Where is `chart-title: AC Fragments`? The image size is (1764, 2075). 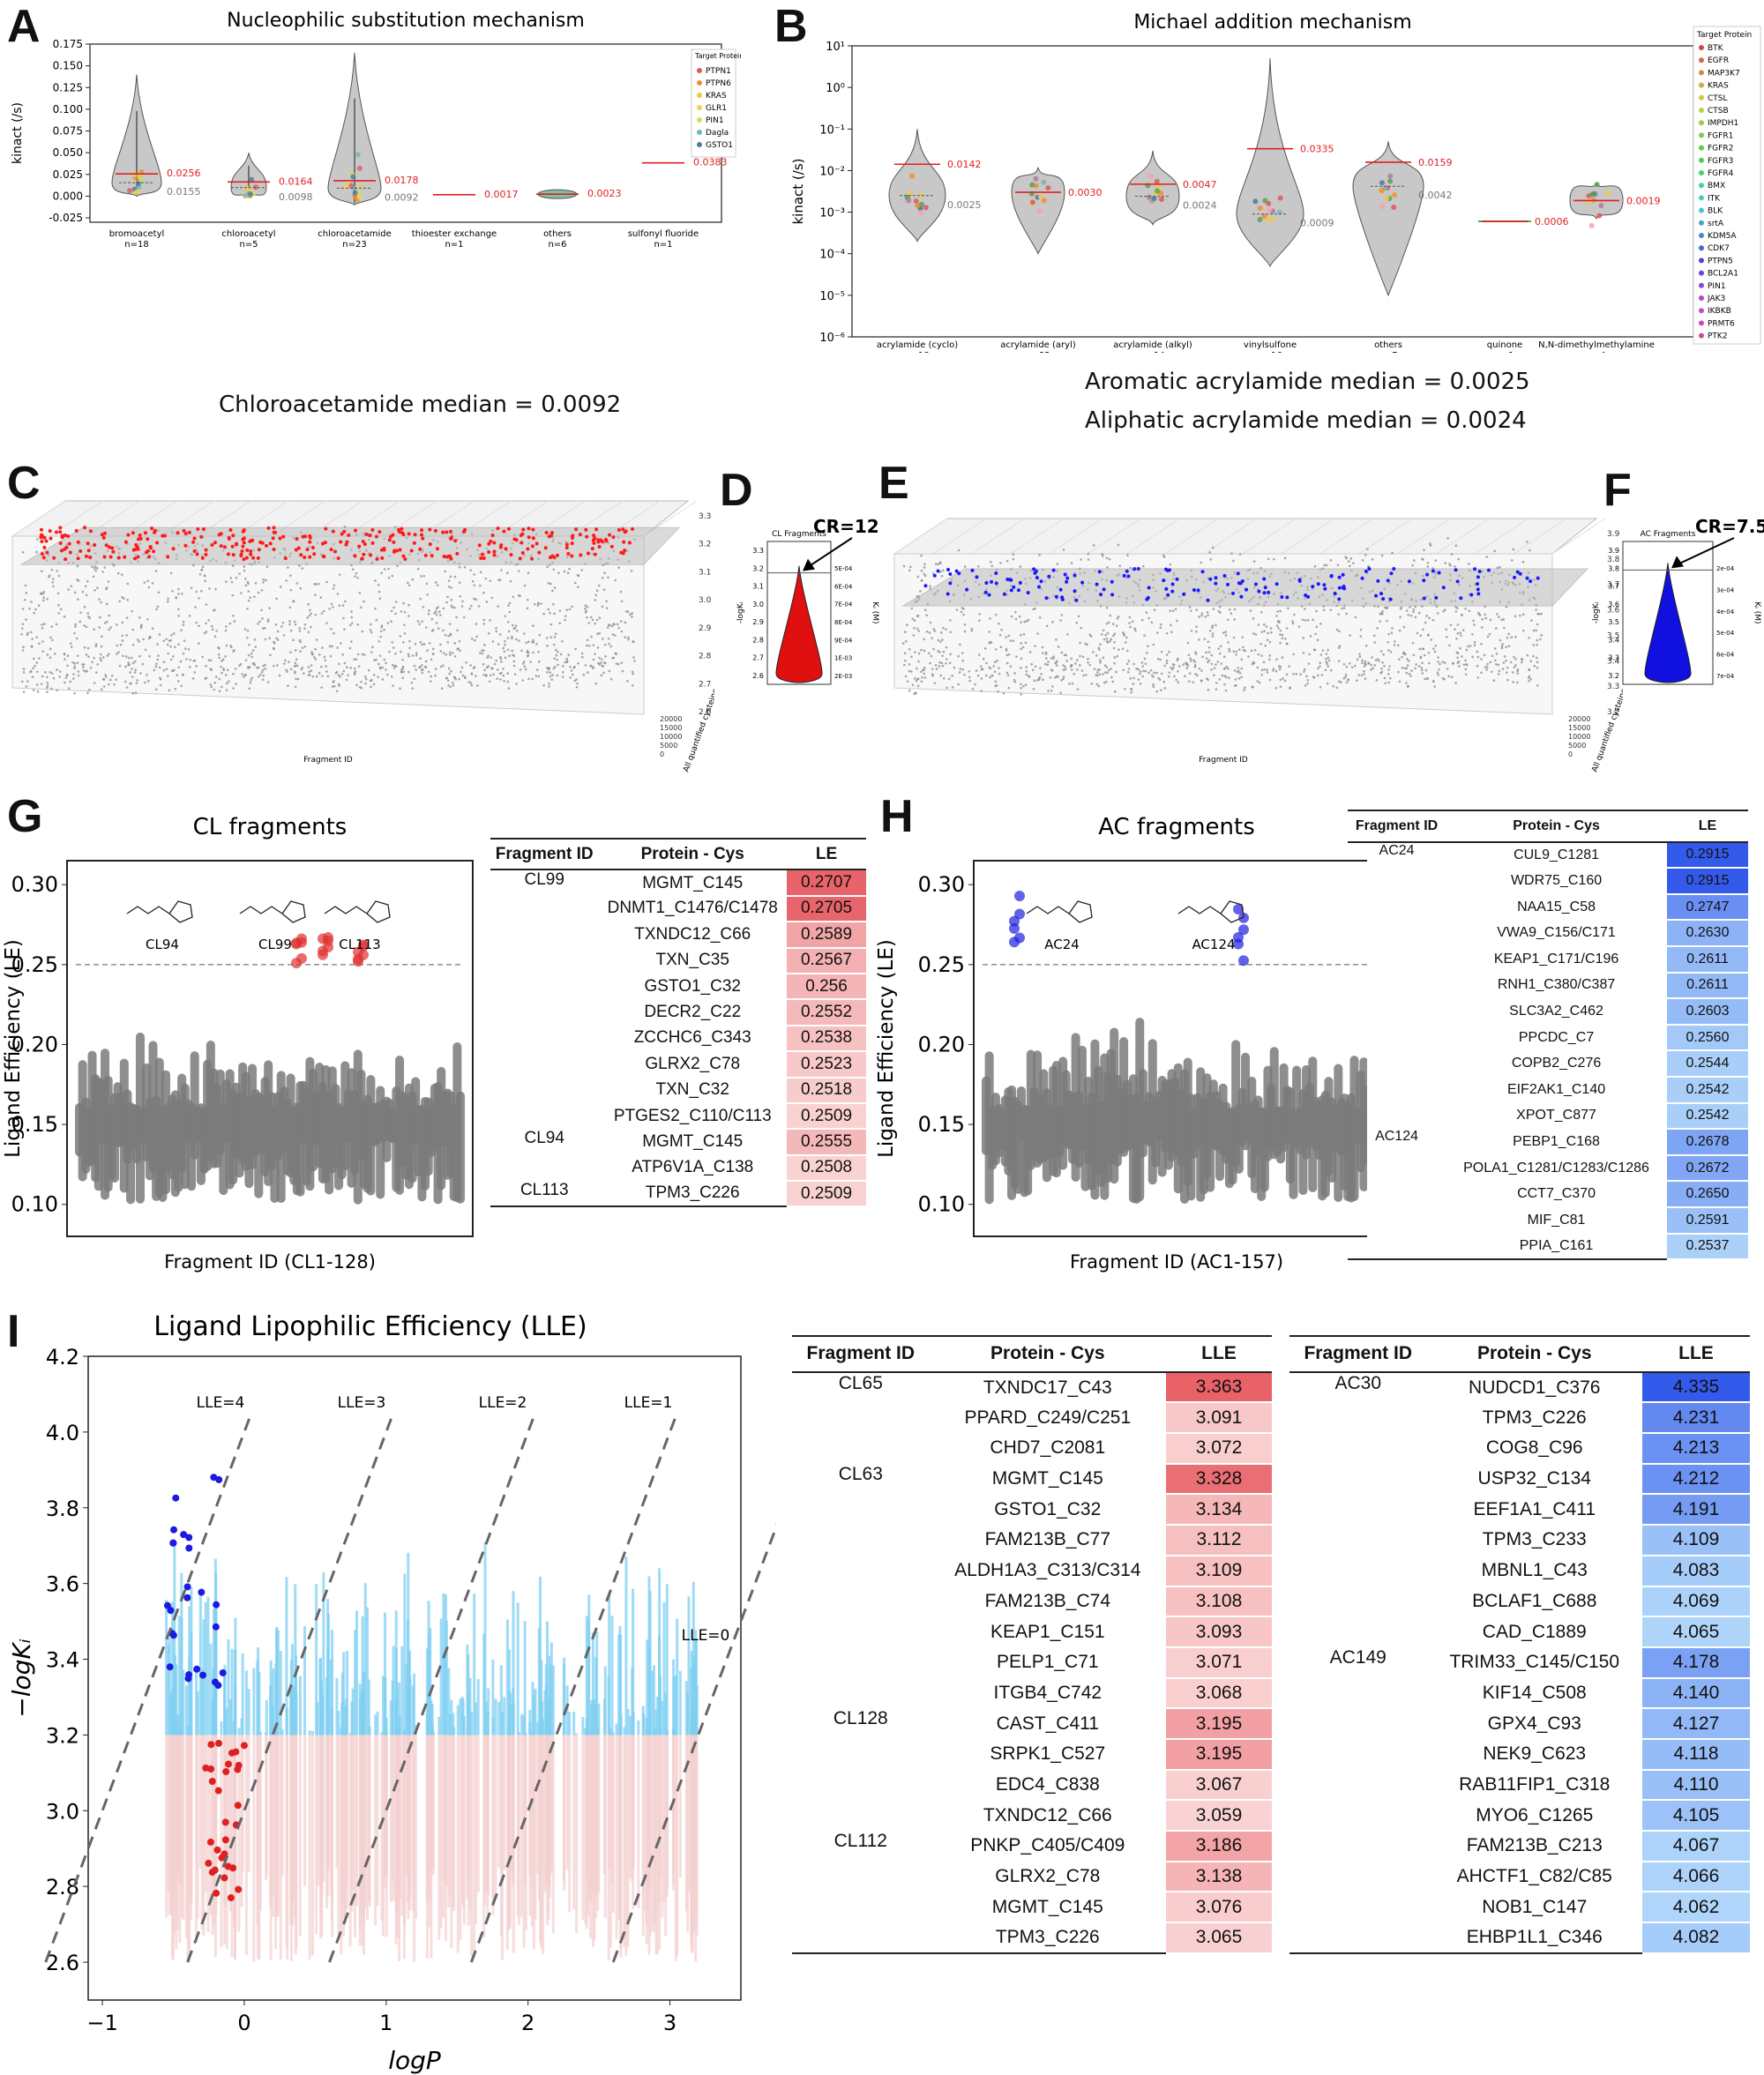
chart-title: AC Fragments is located at coordinates (1668, 535).